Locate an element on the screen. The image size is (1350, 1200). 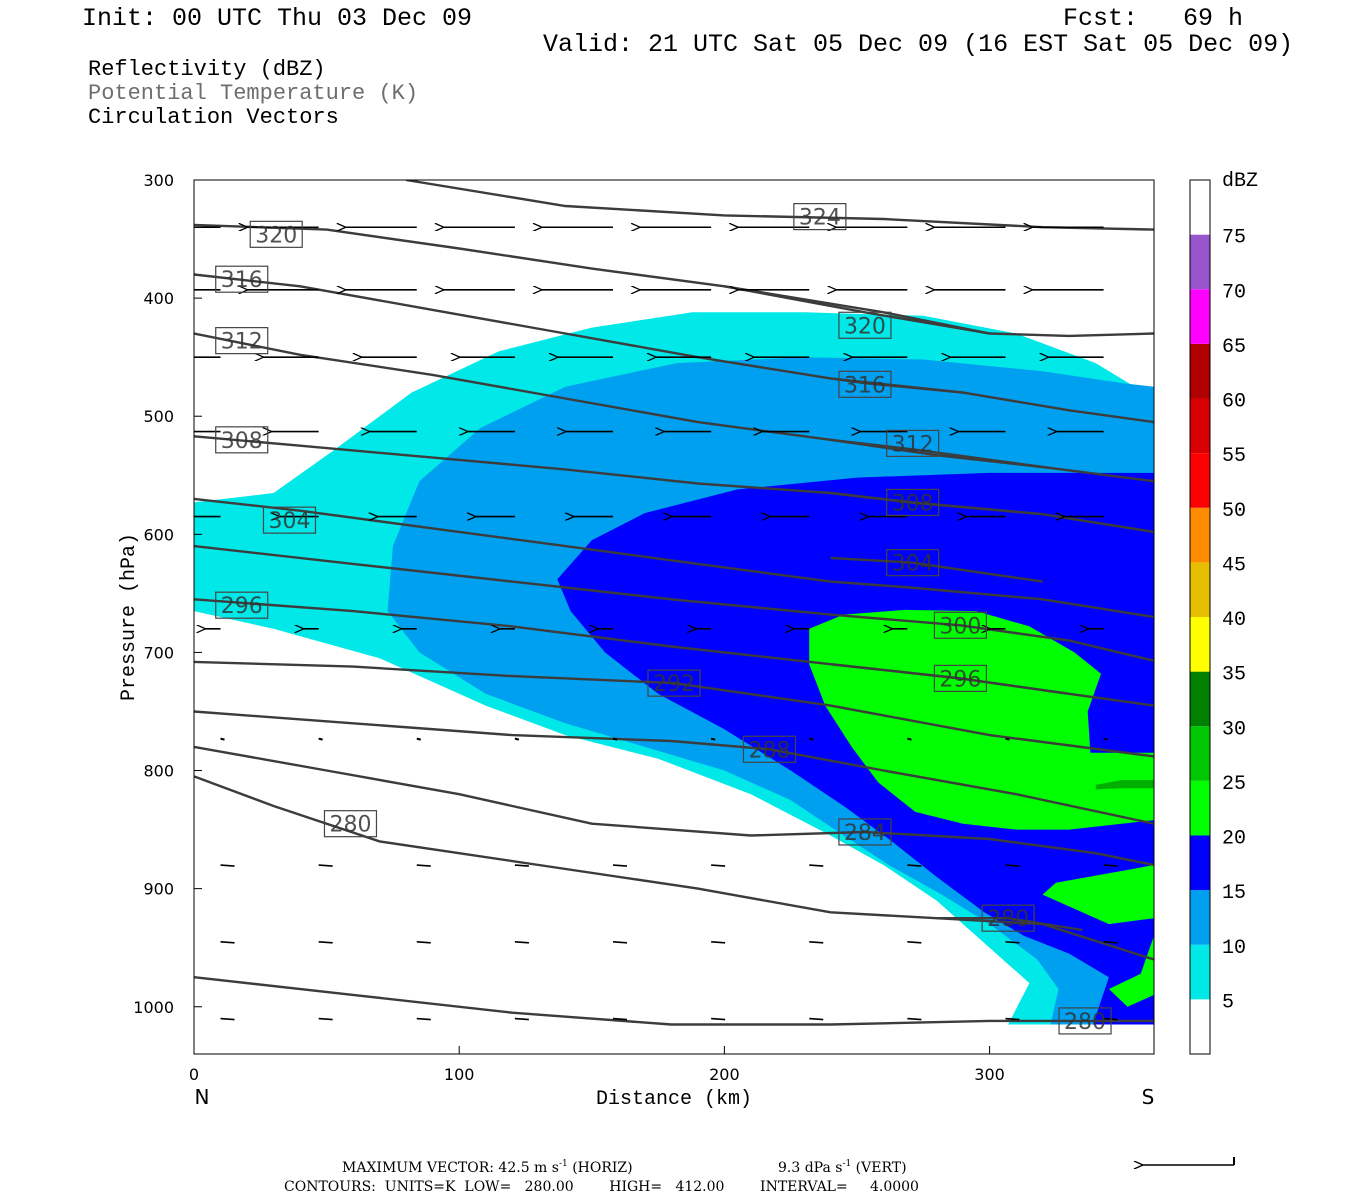
y-axis-label: Pressure (hPa) is located at coordinates (129, 617).